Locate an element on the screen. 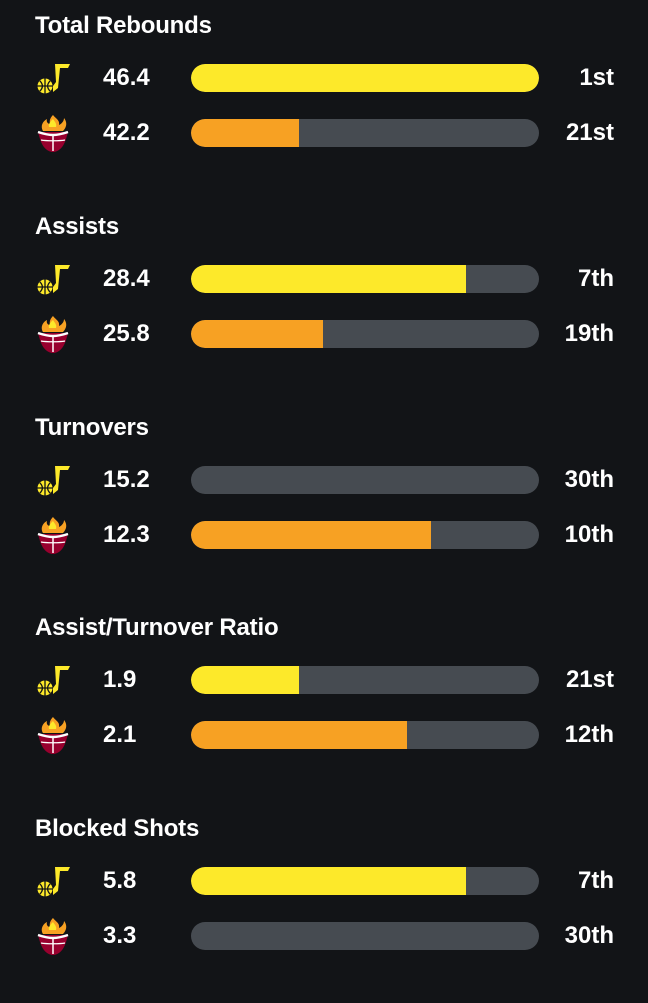 This screenshot has height=1003, width=648. stat-title: Assist/Turnover Ratio is located at coordinates (157, 627).